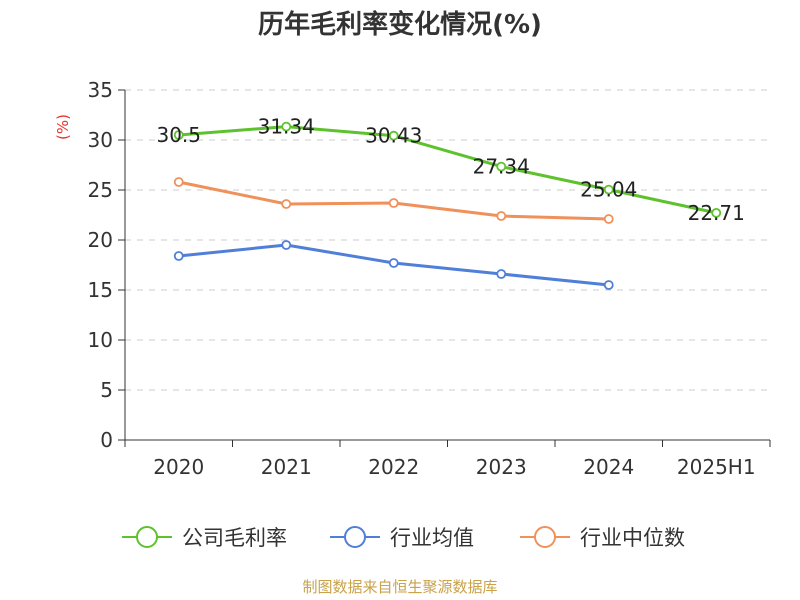 The height and width of the screenshot is (600, 800). What do you see at coordinates (100, 140) in the screenshot?
I see `y-tick-label: 30` at bounding box center [100, 140].